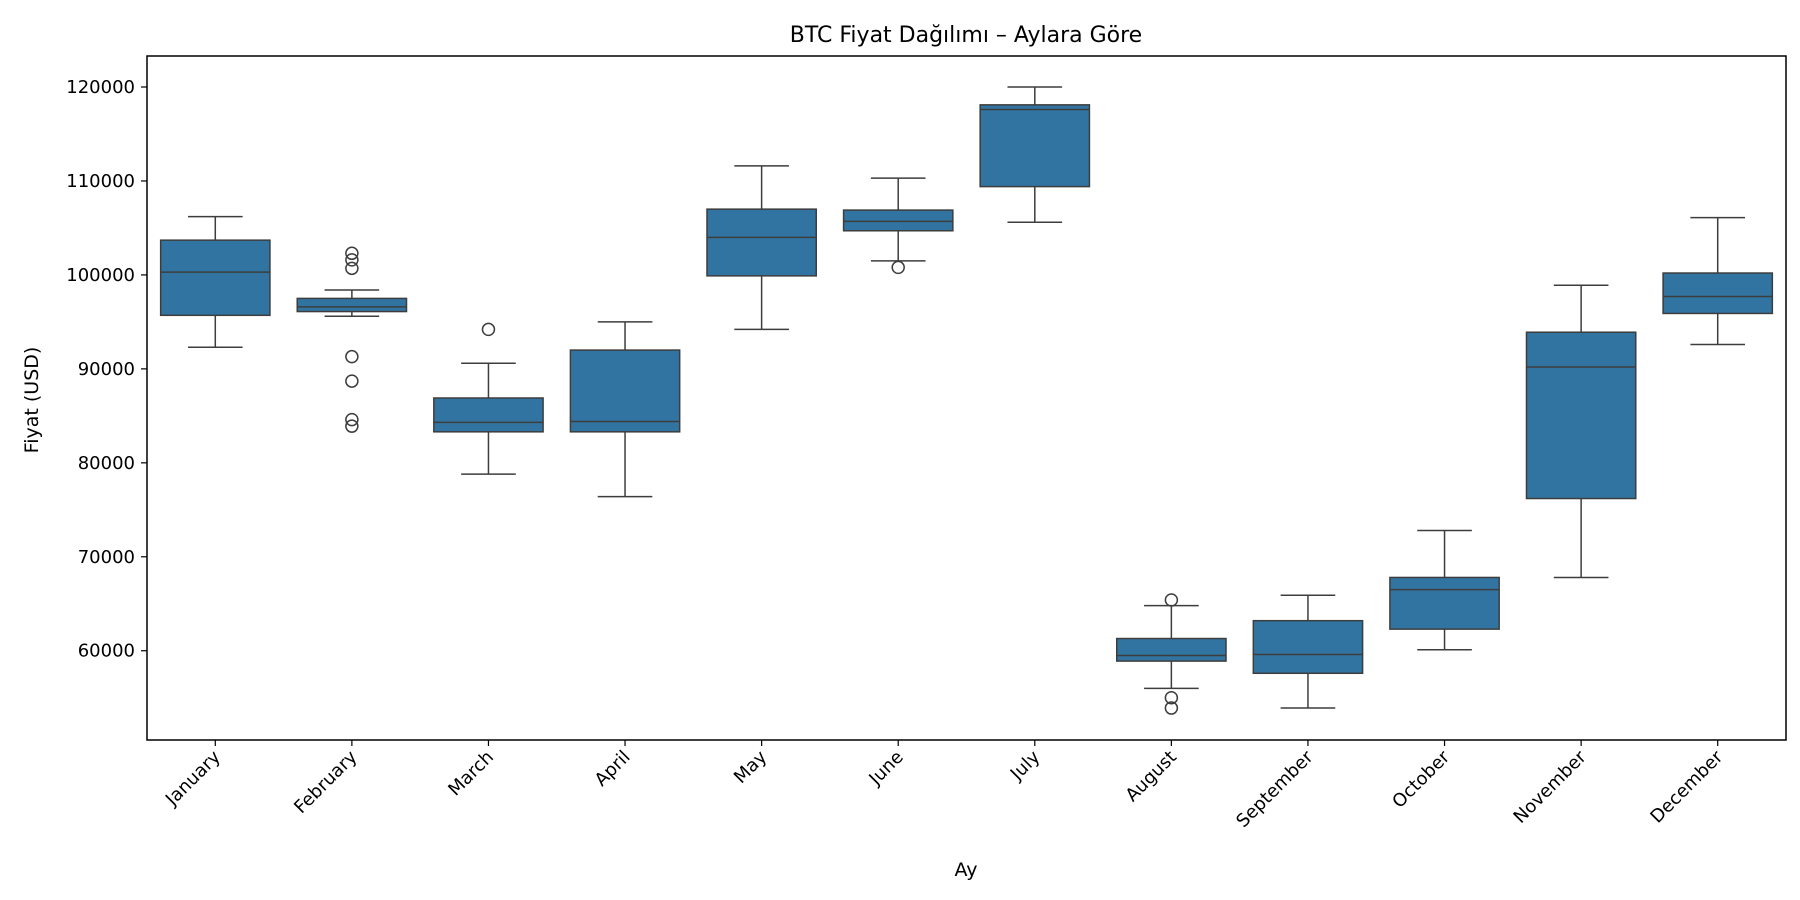 Image resolution: width=1800 pixels, height=900 pixels. What do you see at coordinates (885, 768) in the screenshot?
I see `x-tick-label: June` at bounding box center [885, 768].